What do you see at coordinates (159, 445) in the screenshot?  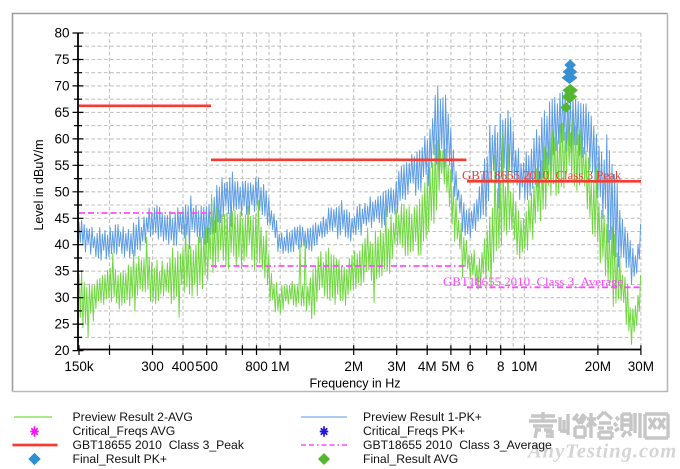 I see `svg-text: GBT18655 2010 Class 3_Peak` at bounding box center [159, 445].